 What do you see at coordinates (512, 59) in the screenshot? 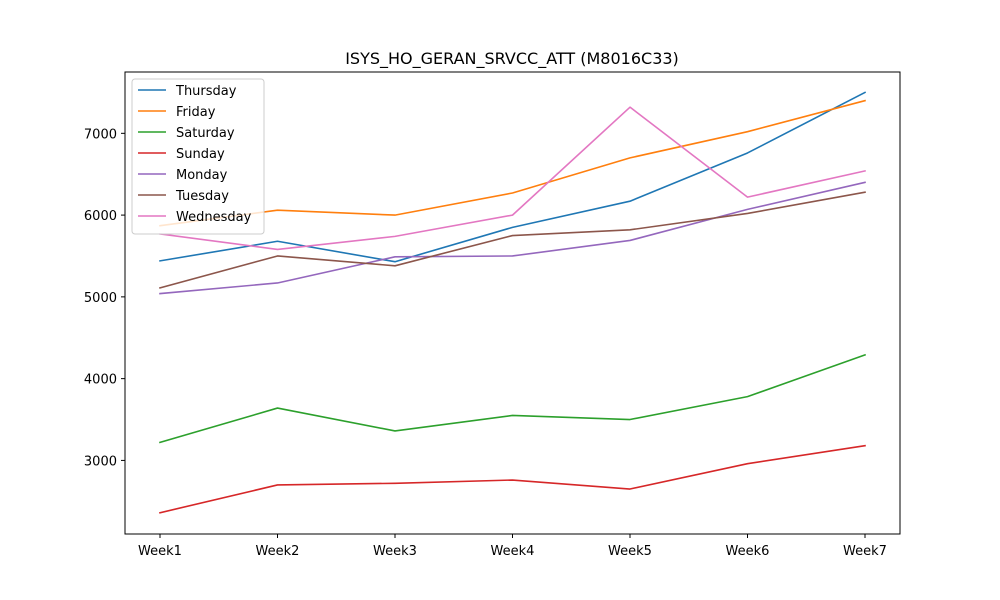
I see `chart-title: ISYS_HO_GERAN_SRVCC_ATT (M8016C33)` at bounding box center [512, 59].